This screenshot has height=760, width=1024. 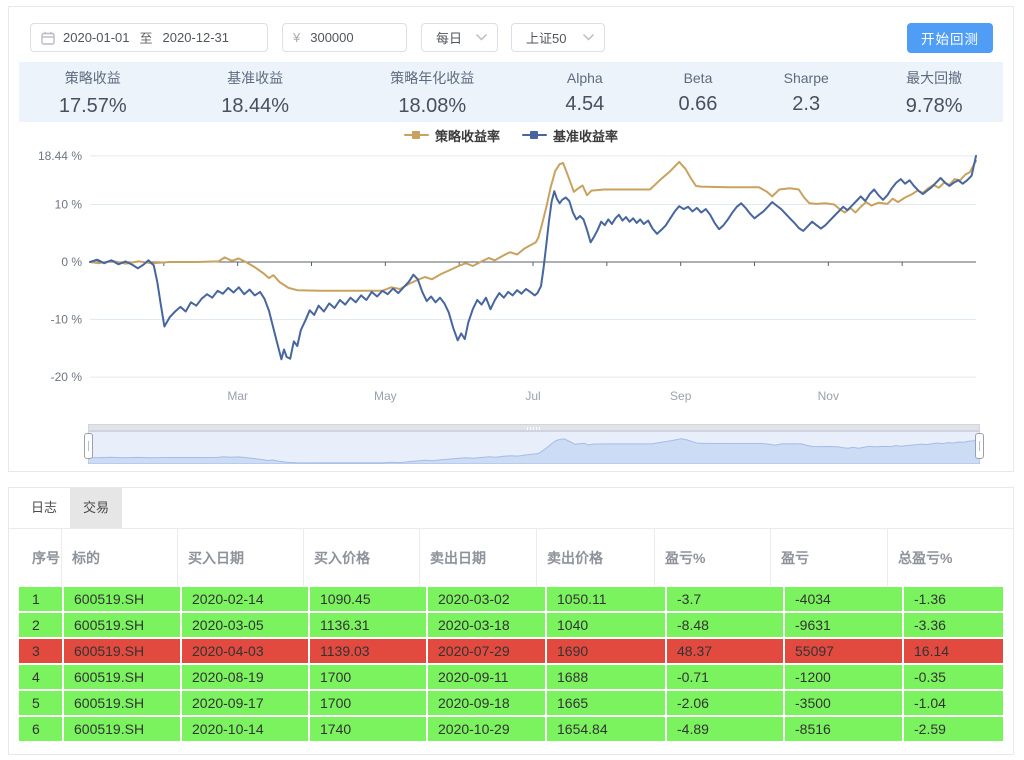 What do you see at coordinates (953, 599) in the screenshot?
I see `table-cell: -1.36` at bounding box center [953, 599].